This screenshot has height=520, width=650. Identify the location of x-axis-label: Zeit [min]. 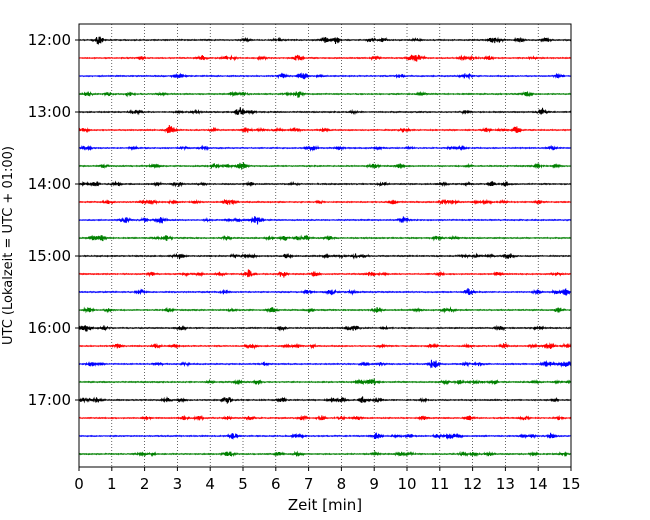
(325, 505).